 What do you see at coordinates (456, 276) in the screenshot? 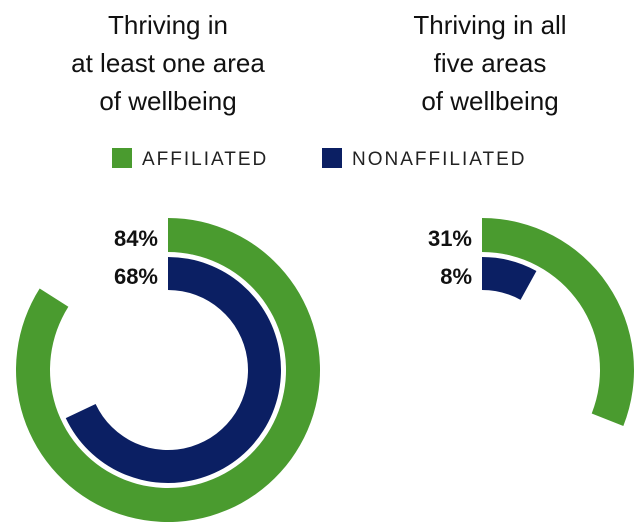
I see `value-label: 8%` at bounding box center [456, 276].